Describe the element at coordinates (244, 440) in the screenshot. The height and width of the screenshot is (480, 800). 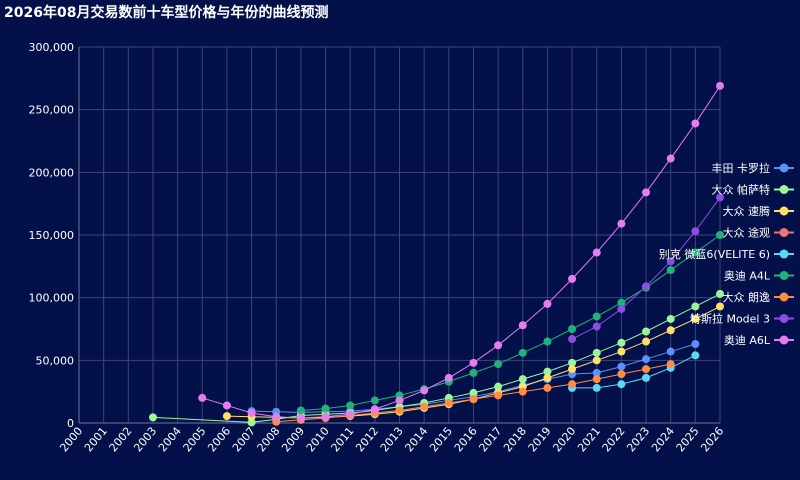
I see `x-tick-label: 2007` at that location.